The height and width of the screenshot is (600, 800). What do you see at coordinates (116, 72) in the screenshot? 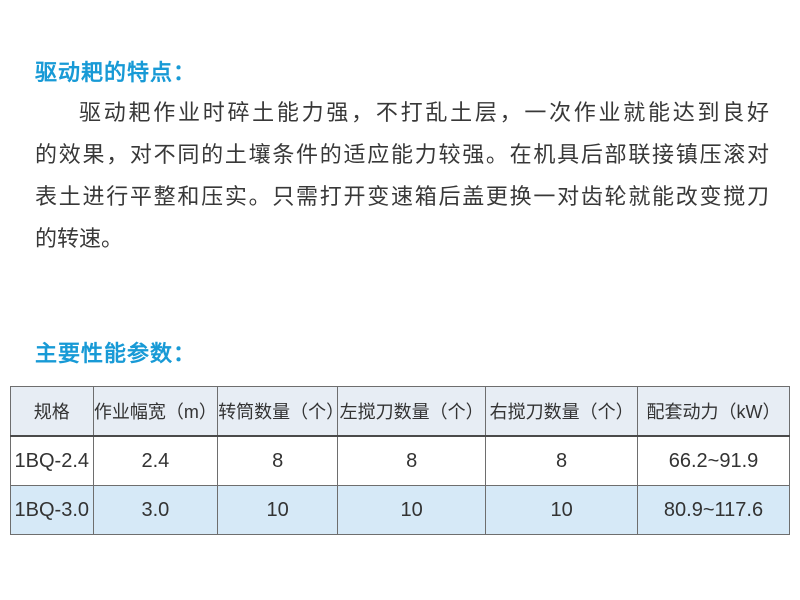
I see `features-section-heading: 驱动耙的特点：` at bounding box center [116, 72].